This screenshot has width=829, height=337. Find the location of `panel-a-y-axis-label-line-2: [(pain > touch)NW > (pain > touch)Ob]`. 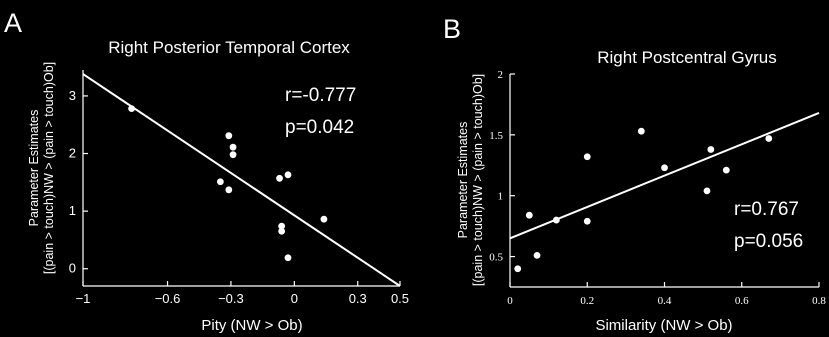

panel-a-y-axis-label-line-2: [(pain > touch)NW > (pain > touch)Ob] is located at coordinates (49, 168).